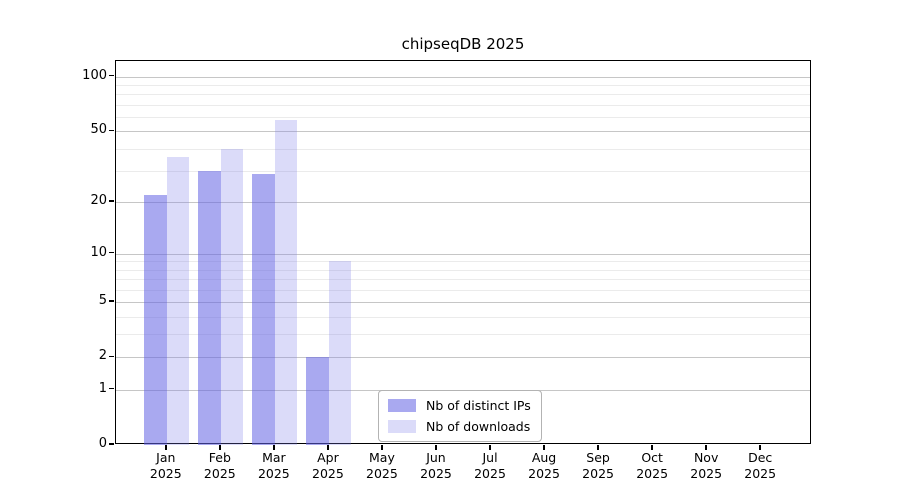 Image resolution: width=900 pixels, height=500 pixels. What do you see at coordinates (478, 405) in the screenshot?
I see `legend-label-distinct-ips: Nb of distinct IPs` at bounding box center [478, 405].